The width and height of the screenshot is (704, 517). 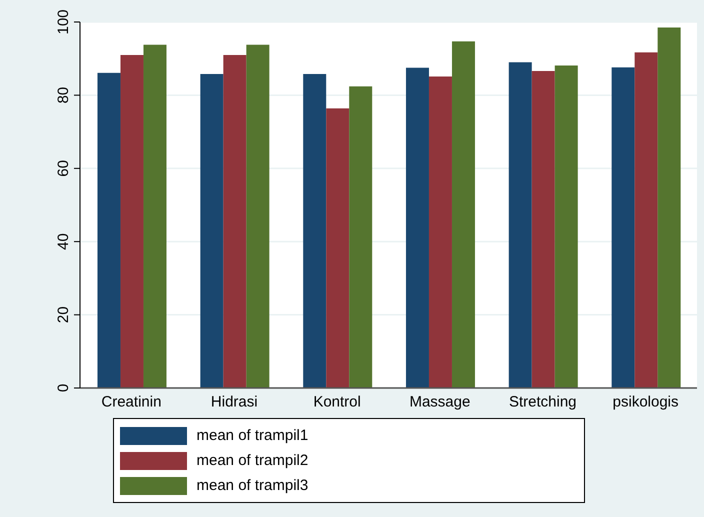 I want to click on x-tick-label: Massage, so click(x=439, y=402).